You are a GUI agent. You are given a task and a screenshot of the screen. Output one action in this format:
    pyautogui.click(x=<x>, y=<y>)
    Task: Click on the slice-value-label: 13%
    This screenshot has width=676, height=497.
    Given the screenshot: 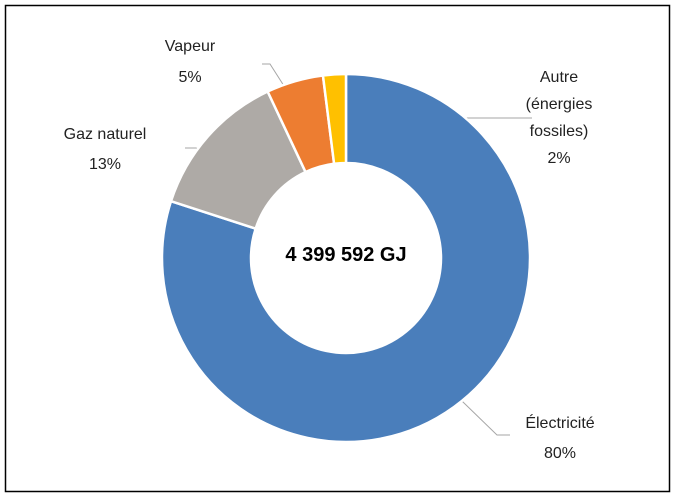 What is the action you would take?
    pyautogui.click(x=105, y=164)
    